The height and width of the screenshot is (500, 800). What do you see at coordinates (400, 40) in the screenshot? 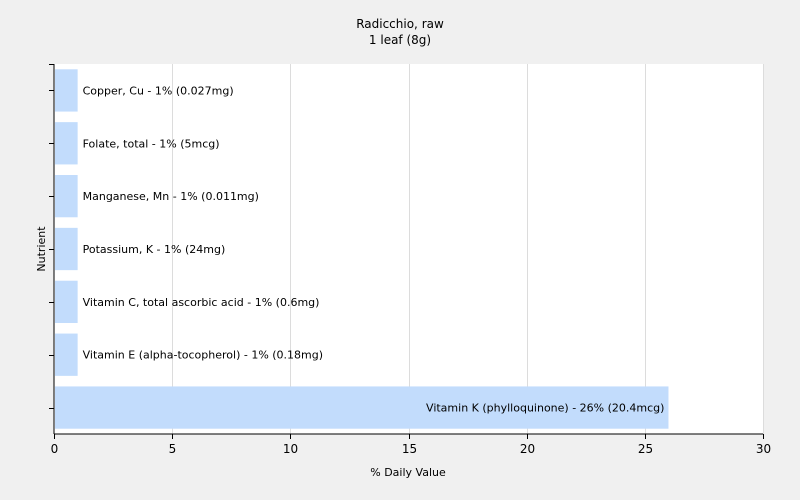
I see `chart-subtitle: 1 leaf (8g)` at bounding box center [400, 40].